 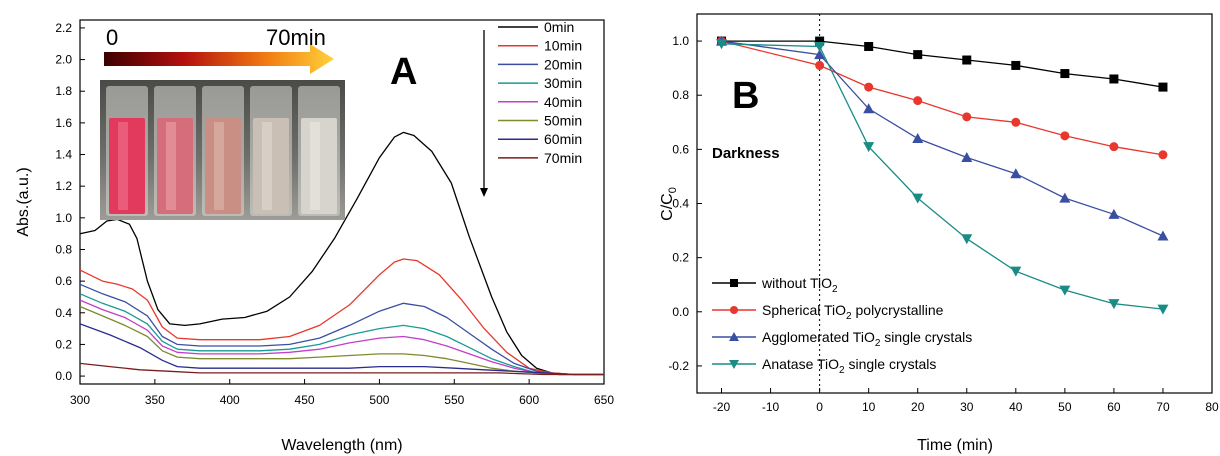 I want to click on x-tick-label-a: 350, so click(x=155, y=400).